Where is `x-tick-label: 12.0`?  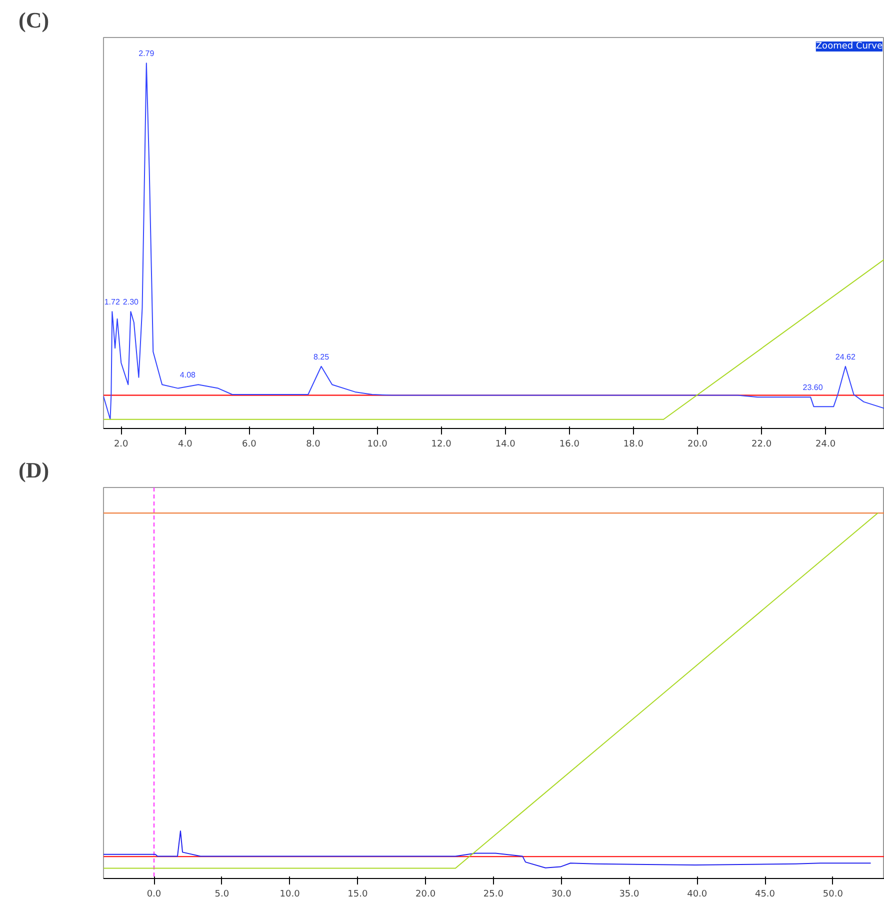 x-tick-label: 12.0 is located at coordinates (441, 445).